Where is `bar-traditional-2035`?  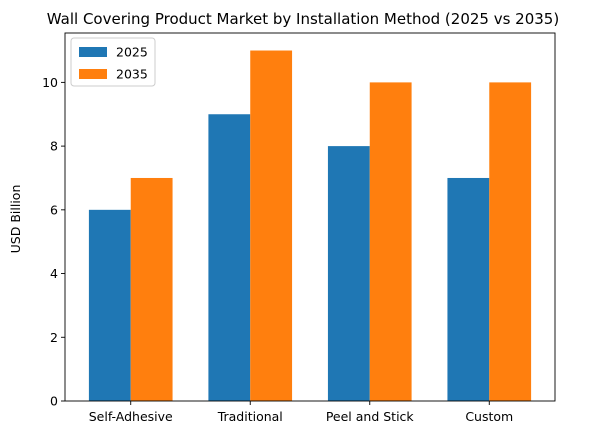 bar-traditional-2035 is located at coordinates (271, 226).